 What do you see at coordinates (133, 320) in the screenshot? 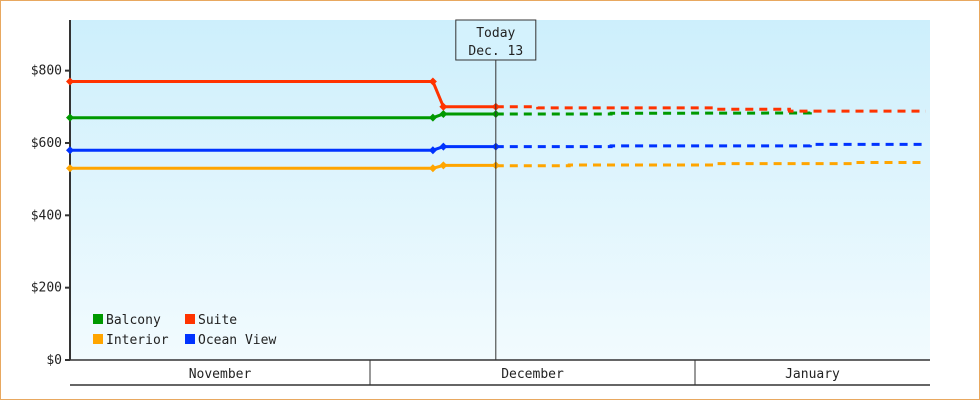
I see `legend-label: Balcony` at bounding box center [133, 320].